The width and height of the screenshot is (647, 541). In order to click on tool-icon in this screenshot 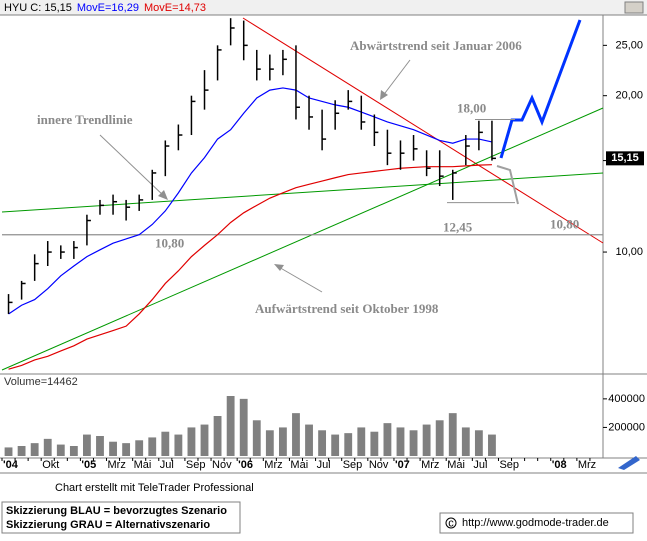, I will do `click(629, 463)`.